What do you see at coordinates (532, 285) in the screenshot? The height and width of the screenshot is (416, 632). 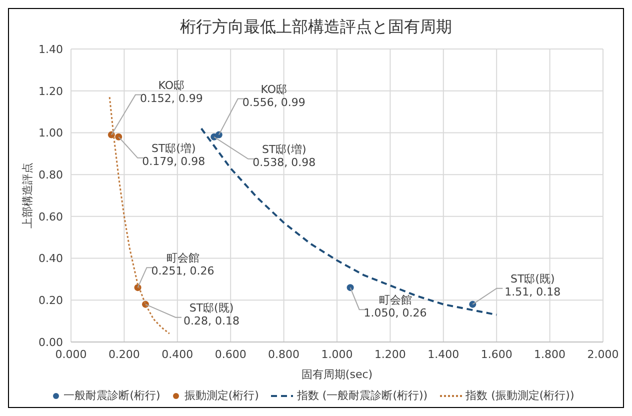 I see `data-label: ST邸(既) 1.51, 0.18` at bounding box center [532, 285].